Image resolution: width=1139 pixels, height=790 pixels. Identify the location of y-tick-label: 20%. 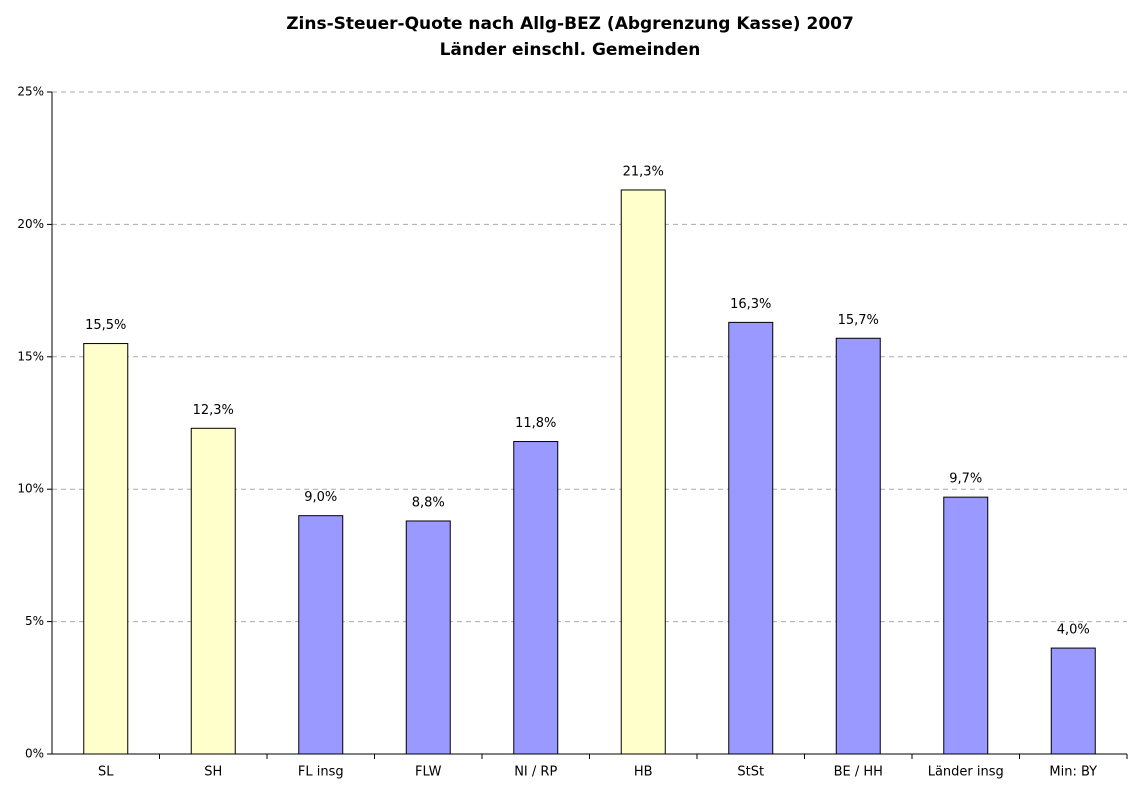
(30, 224).